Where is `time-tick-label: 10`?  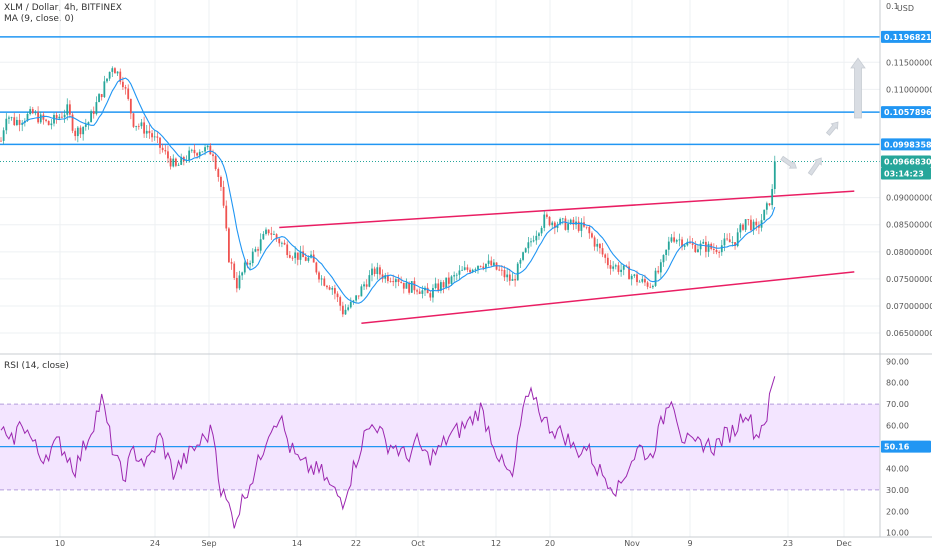 time-tick-label: 10 is located at coordinates (60, 543).